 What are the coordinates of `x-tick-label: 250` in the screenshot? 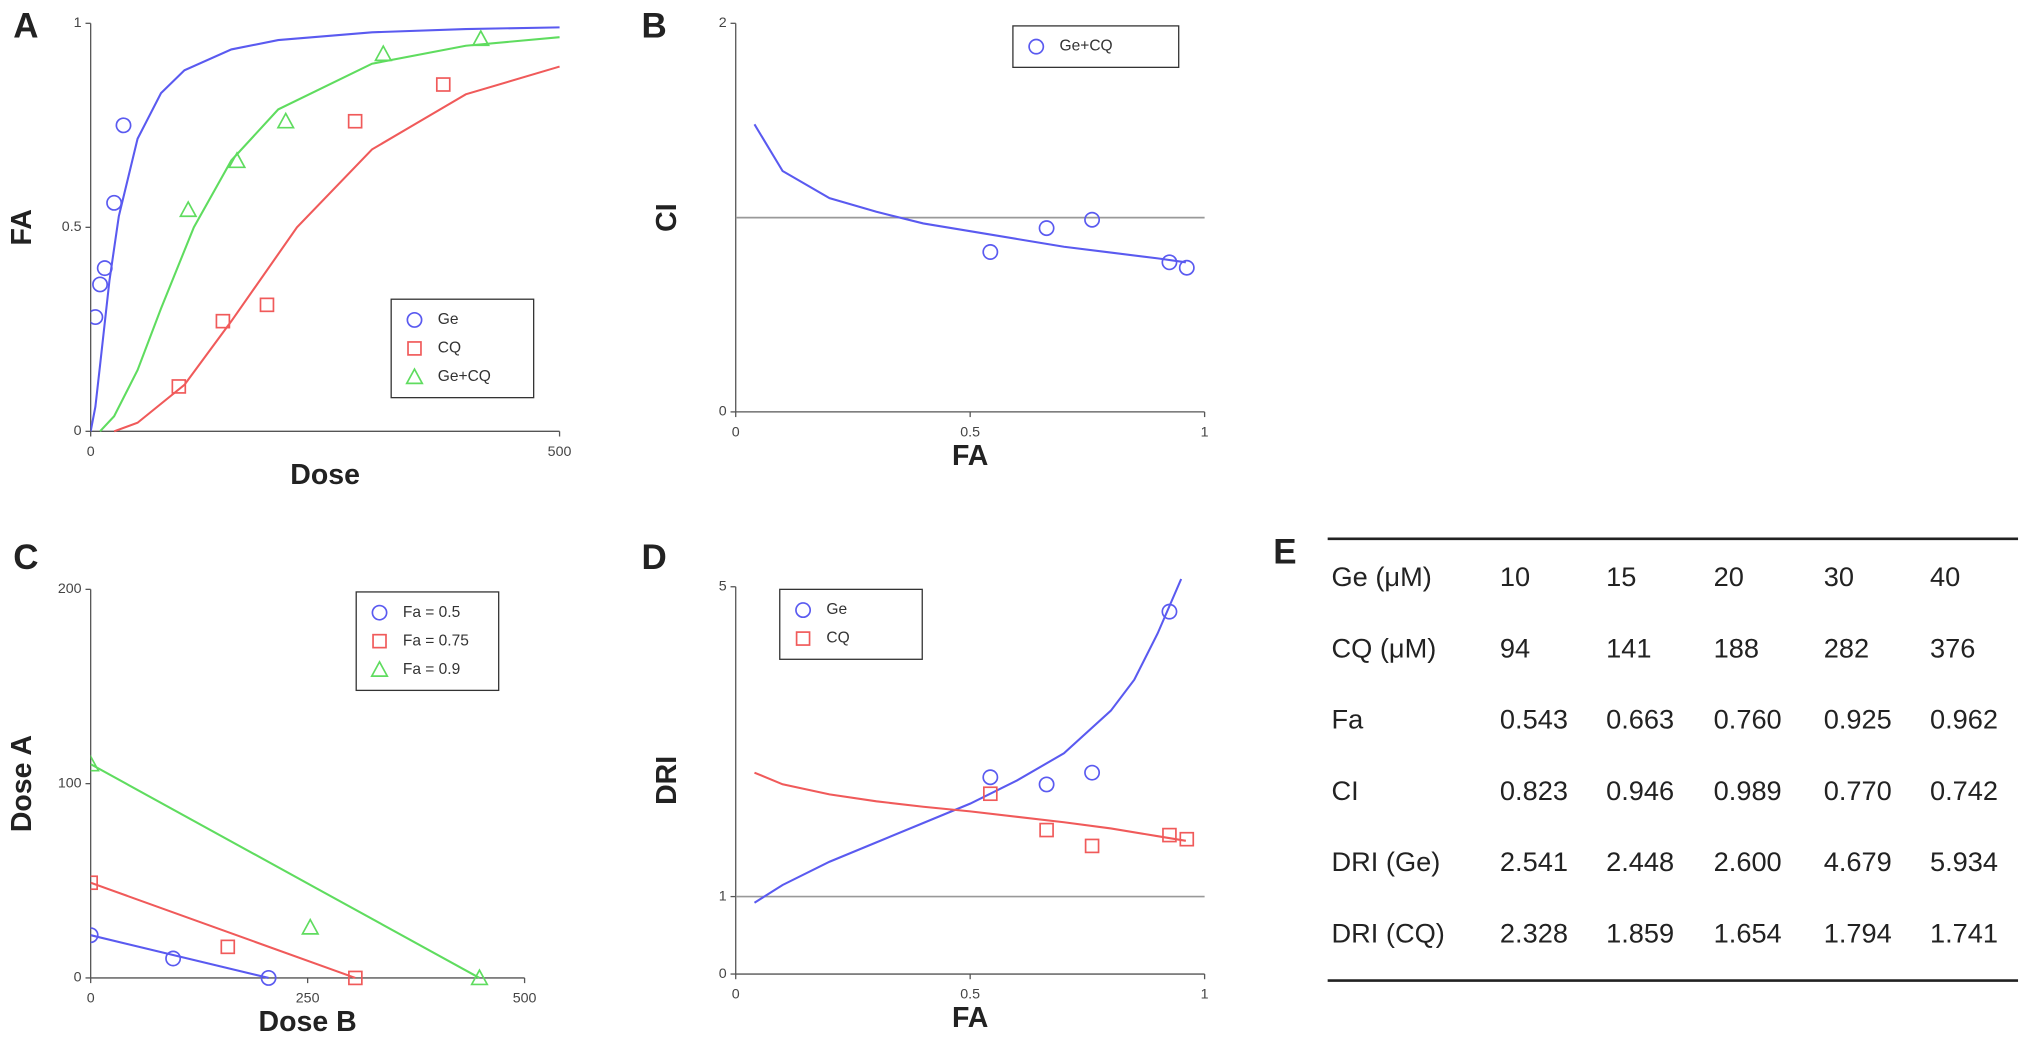 It's located at (308, 998).